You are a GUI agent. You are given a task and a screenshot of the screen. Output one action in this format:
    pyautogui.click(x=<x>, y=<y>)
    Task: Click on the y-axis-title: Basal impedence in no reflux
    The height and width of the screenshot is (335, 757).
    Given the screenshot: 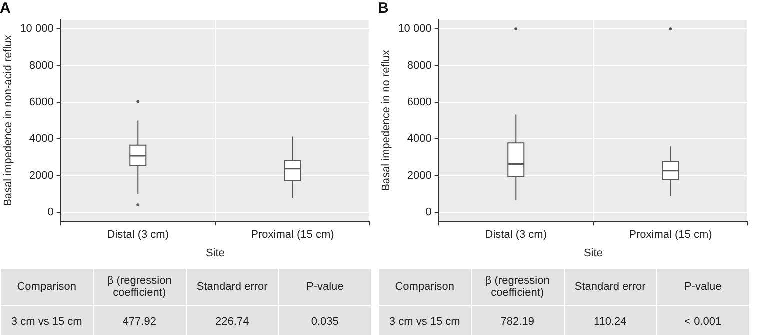 What is the action you would take?
    pyautogui.click(x=386, y=121)
    